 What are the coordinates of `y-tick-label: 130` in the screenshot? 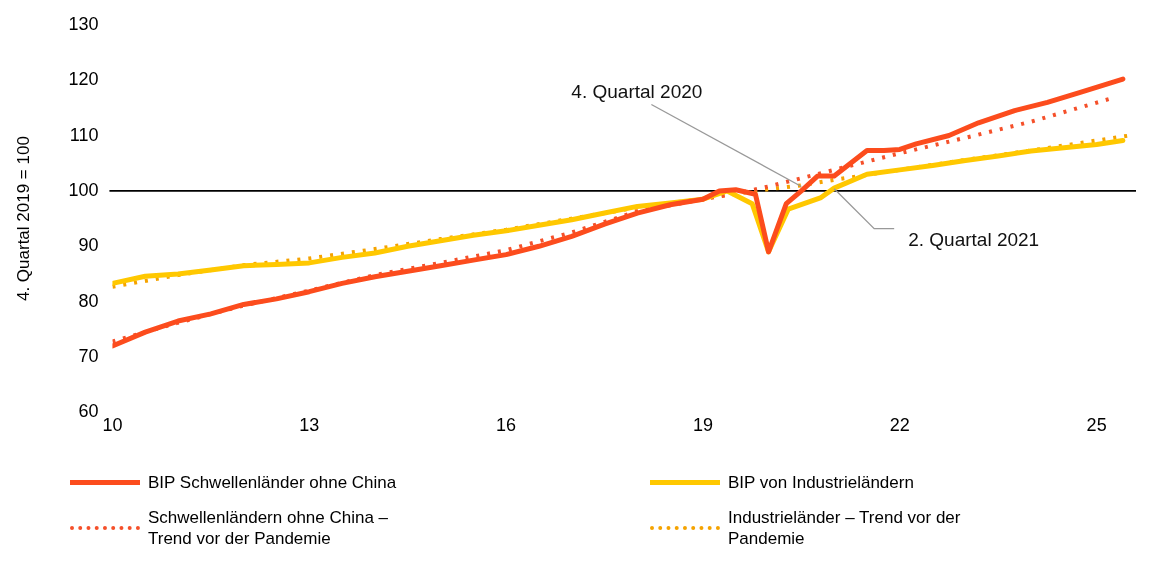 It's located at (83, 23).